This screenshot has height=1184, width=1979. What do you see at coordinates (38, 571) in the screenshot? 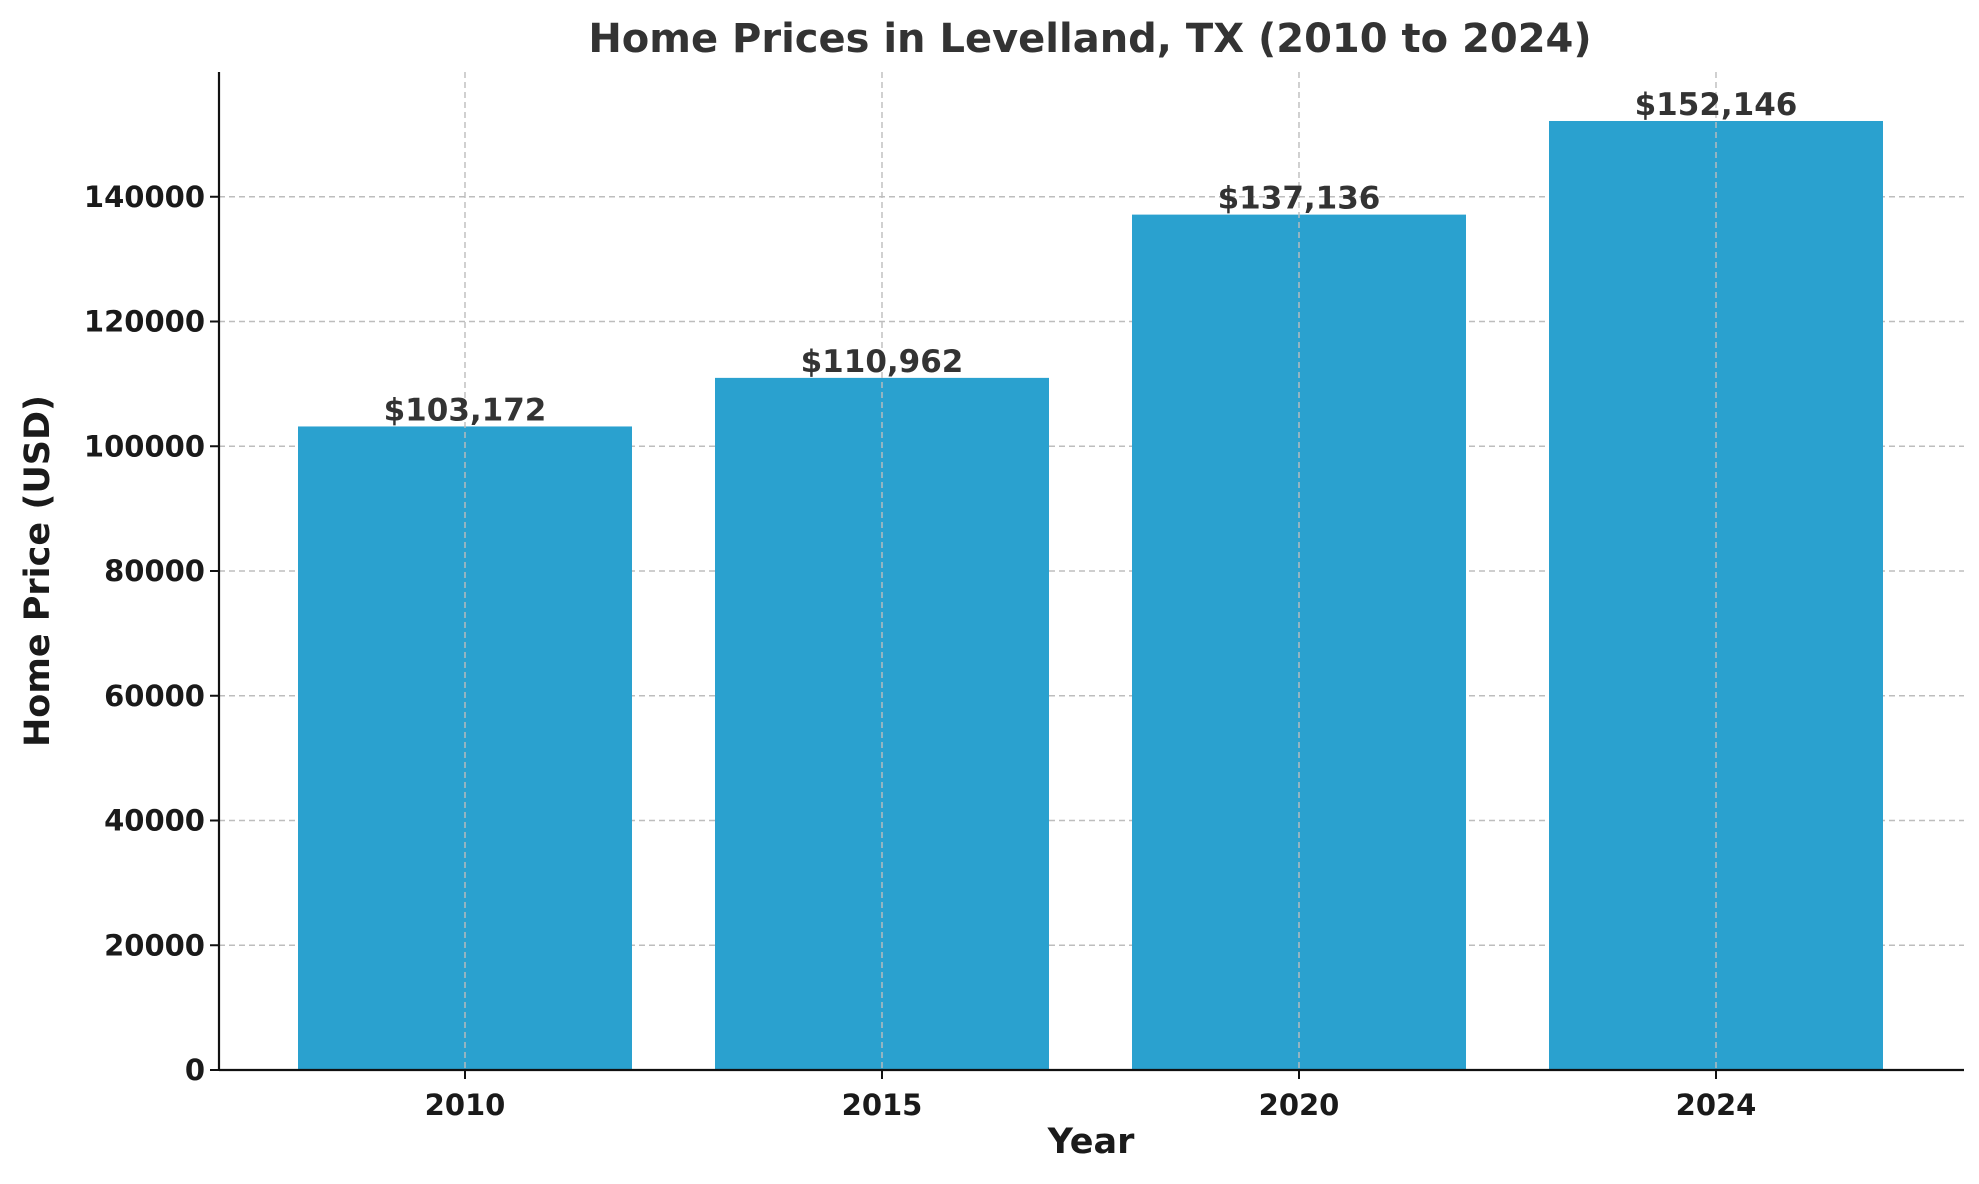
I see `y-axis-label: Home Price (USD)` at bounding box center [38, 571].